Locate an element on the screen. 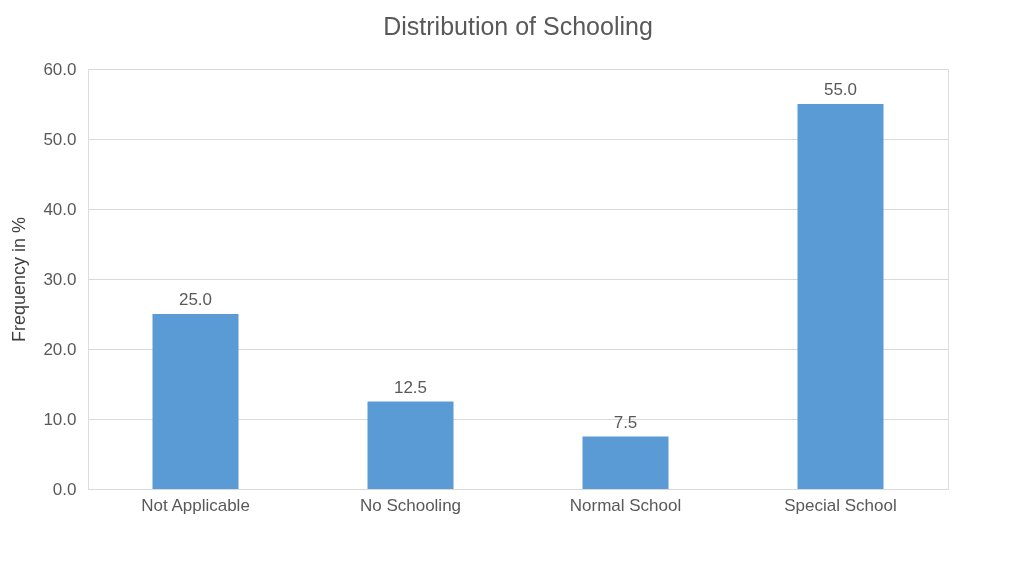 The image size is (1018, 576). y-axis-title: Frequency in % is located at coordinates (19, 279).